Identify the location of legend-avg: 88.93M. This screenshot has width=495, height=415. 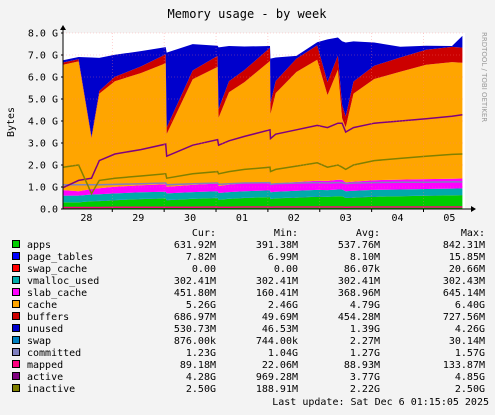
(361, 365).